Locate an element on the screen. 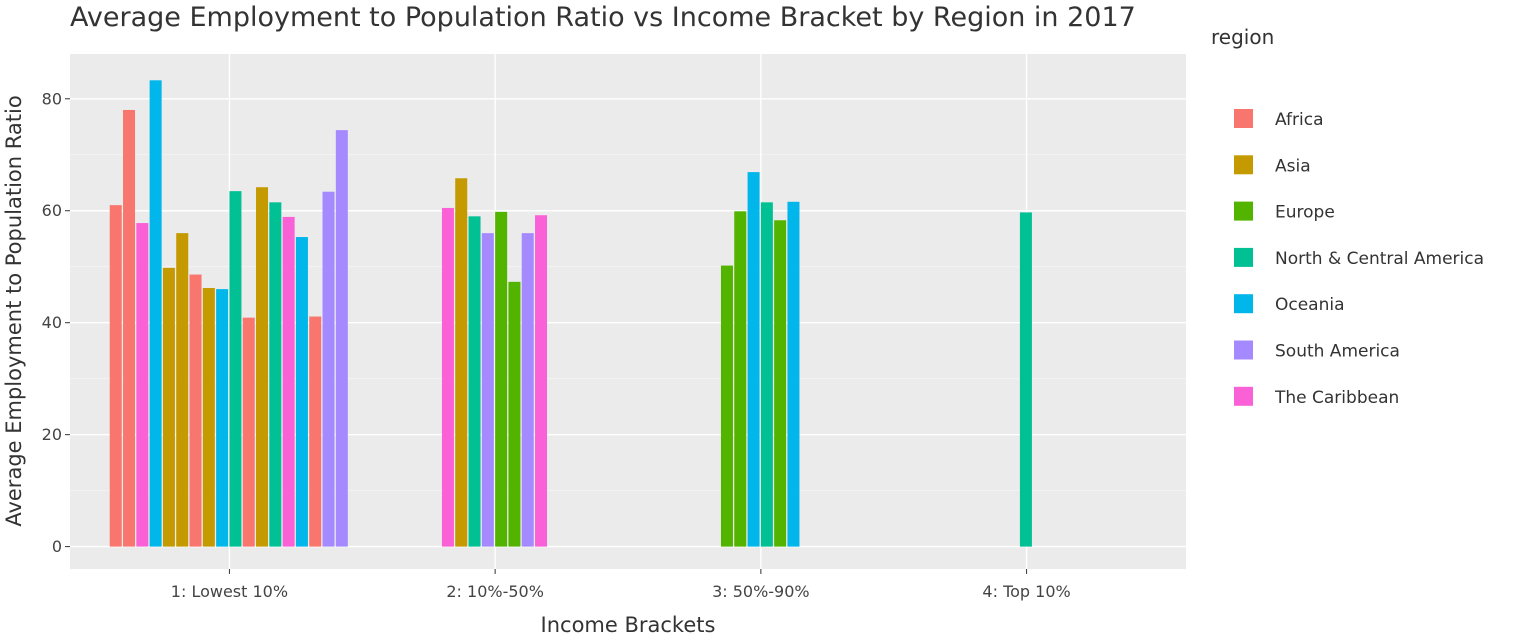 This screenshot has height=636, width=1521. legend-label: North & Central America is located at coordinates (1379, 259).